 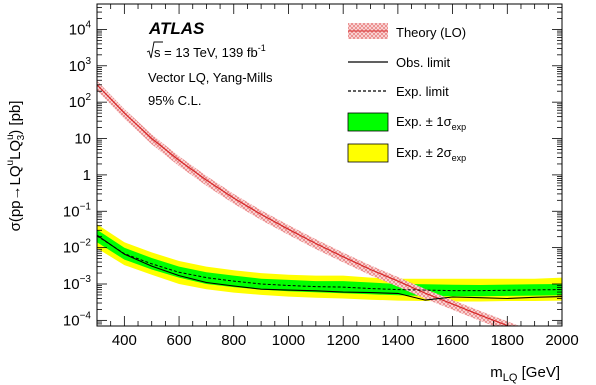 I want to click on x-tick-label: 1200, so click(x=342, y=340).